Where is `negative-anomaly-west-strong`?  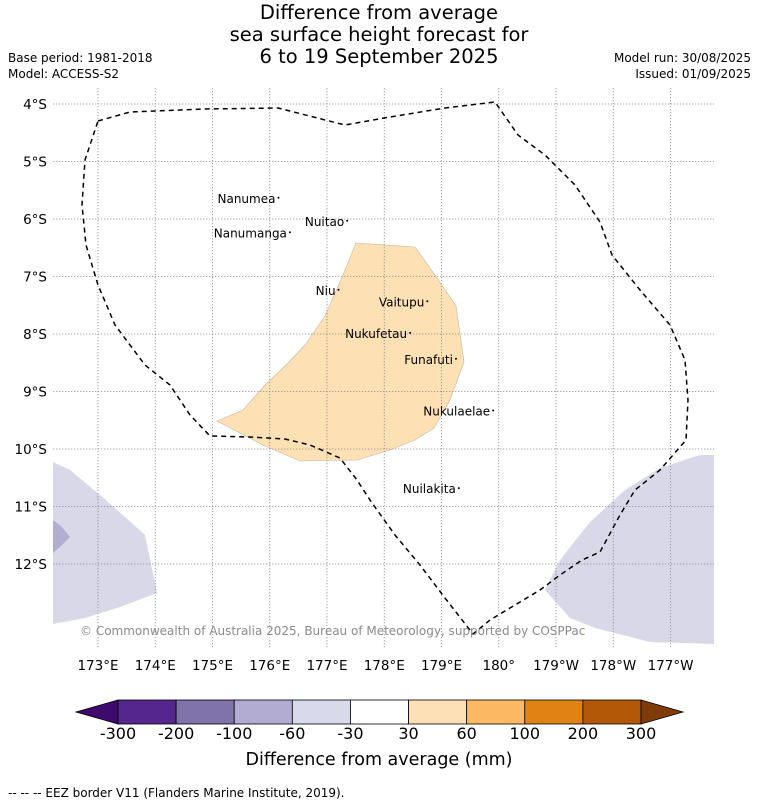
negative-anomaly-west-strong is located at coordinates (61, 536).